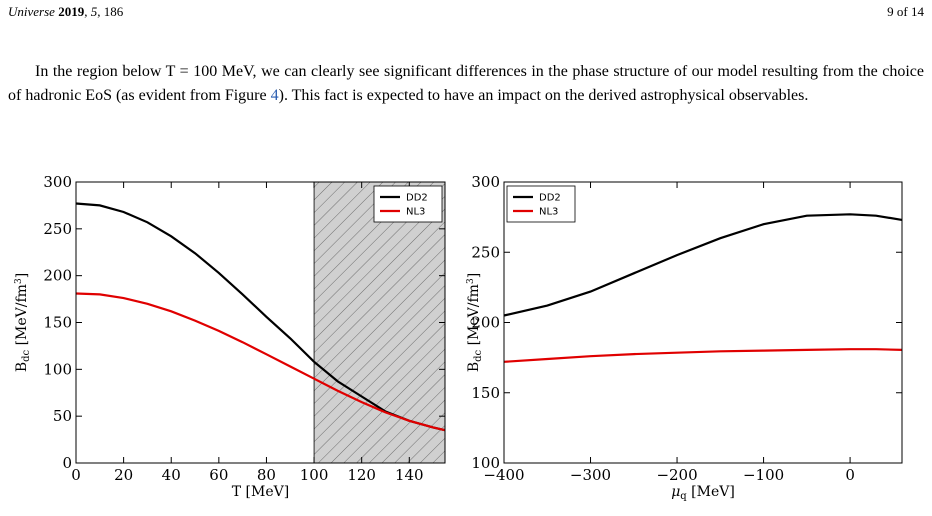 The image size is (932, 516). Describe the element at coordinates (113, 11) in the screenshot. I see `article-number: 186` at that location.